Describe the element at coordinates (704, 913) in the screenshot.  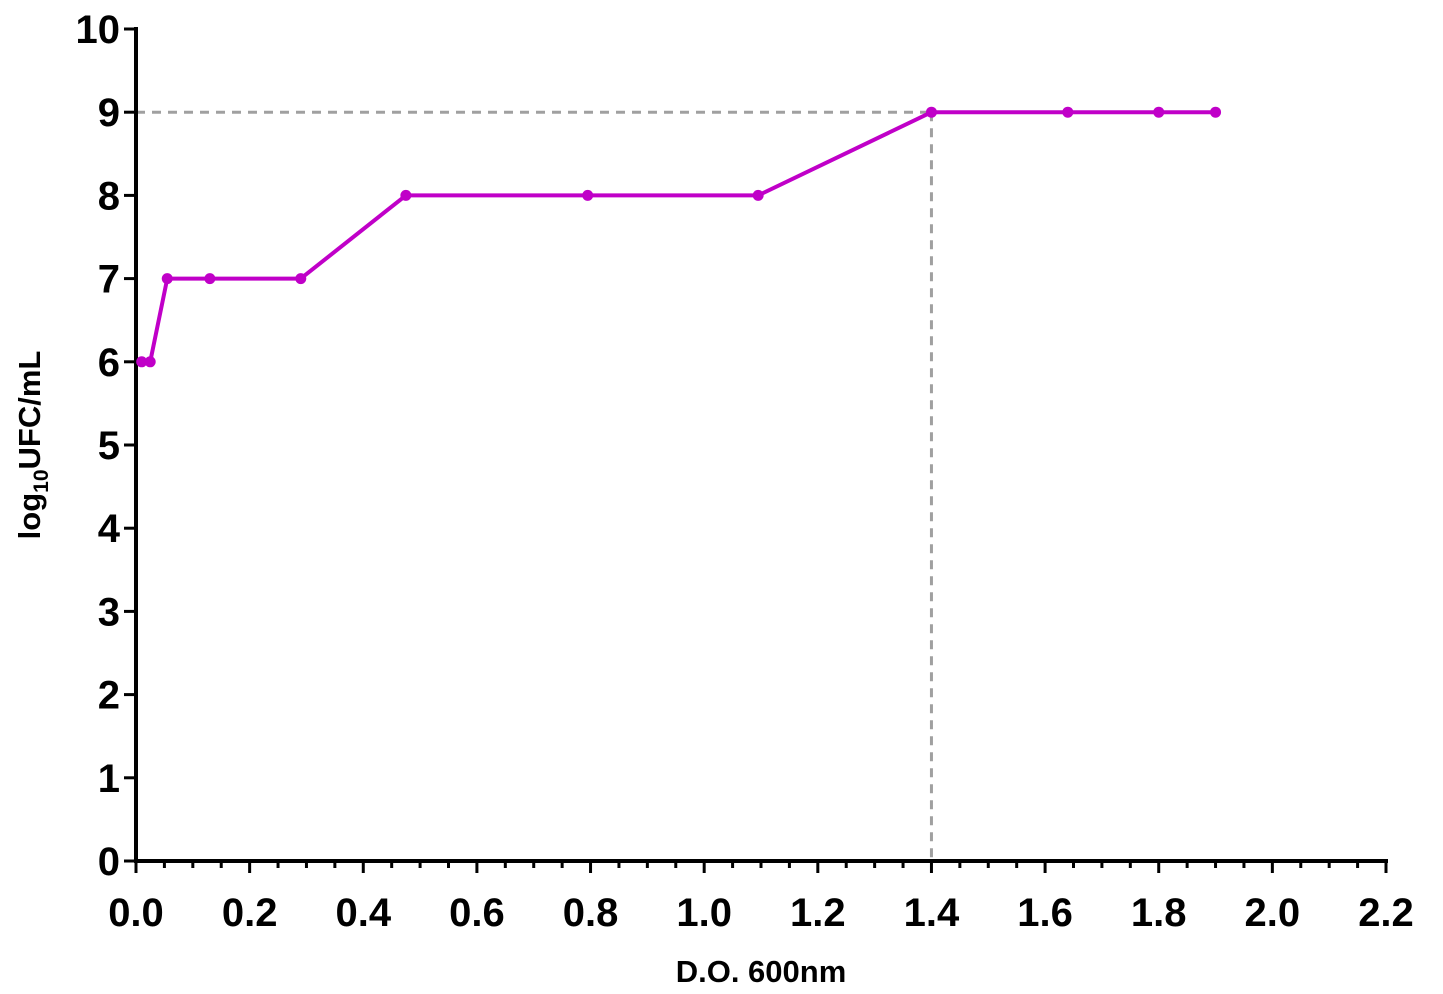
I see `x-tick-label: 1.0` at that location.